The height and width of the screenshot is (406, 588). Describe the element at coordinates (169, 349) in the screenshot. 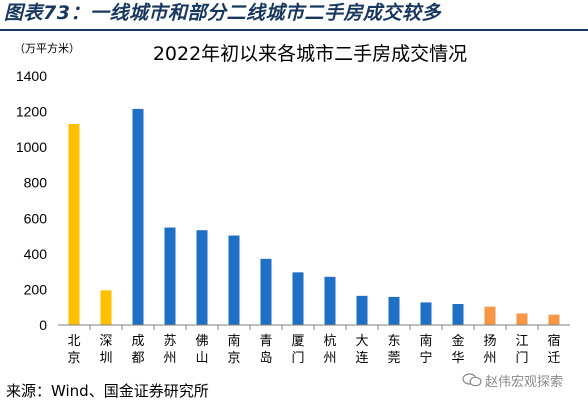

I see `x-tick-label: 苏州` at that location.